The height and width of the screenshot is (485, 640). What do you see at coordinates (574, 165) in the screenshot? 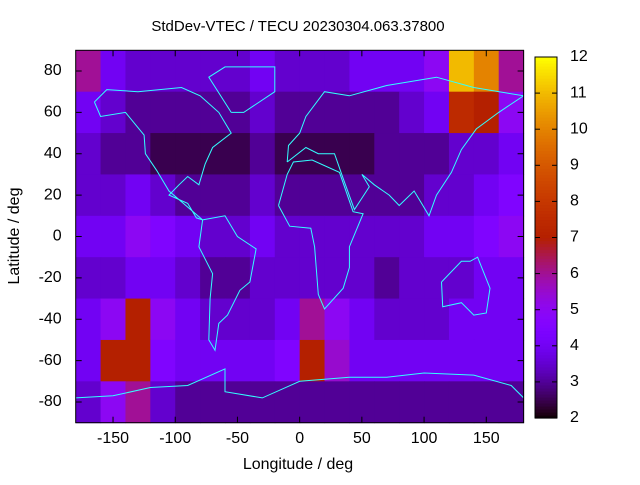
I see `colorbar-tick-label: 9` at bounding box center [574, 165].